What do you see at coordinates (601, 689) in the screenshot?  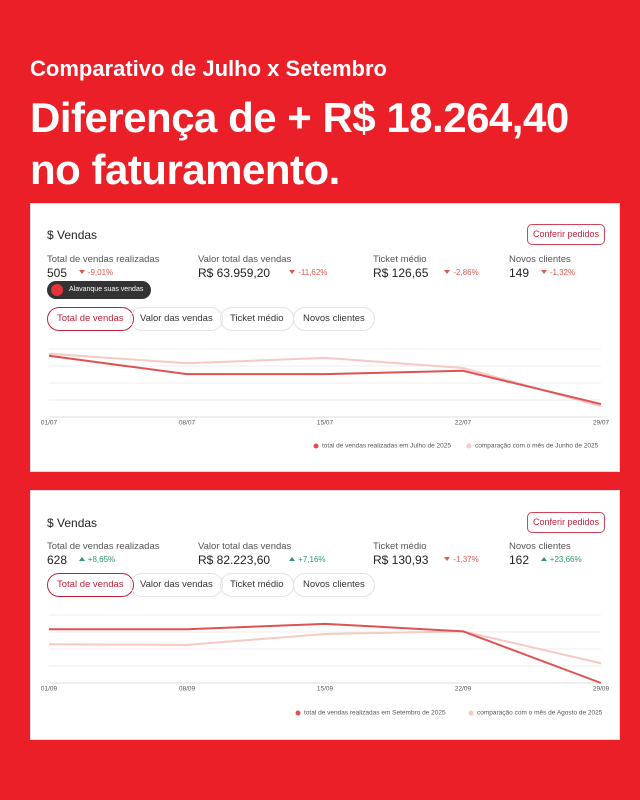 I see `x-tick-label: 29/09` at bounding box center [601, 689].